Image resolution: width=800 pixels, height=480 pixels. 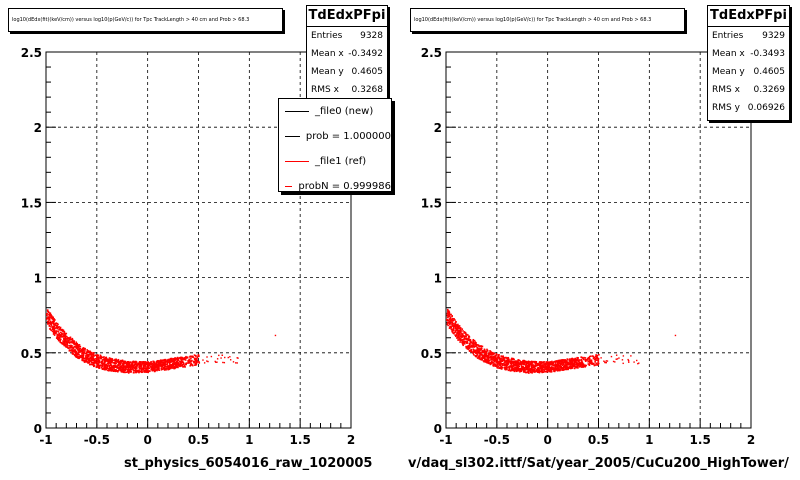 What do you see at coordinates (341, 161) in the screenshot?
I see `legend-label: _file1 (ref)` at bounding box center [341, 161].